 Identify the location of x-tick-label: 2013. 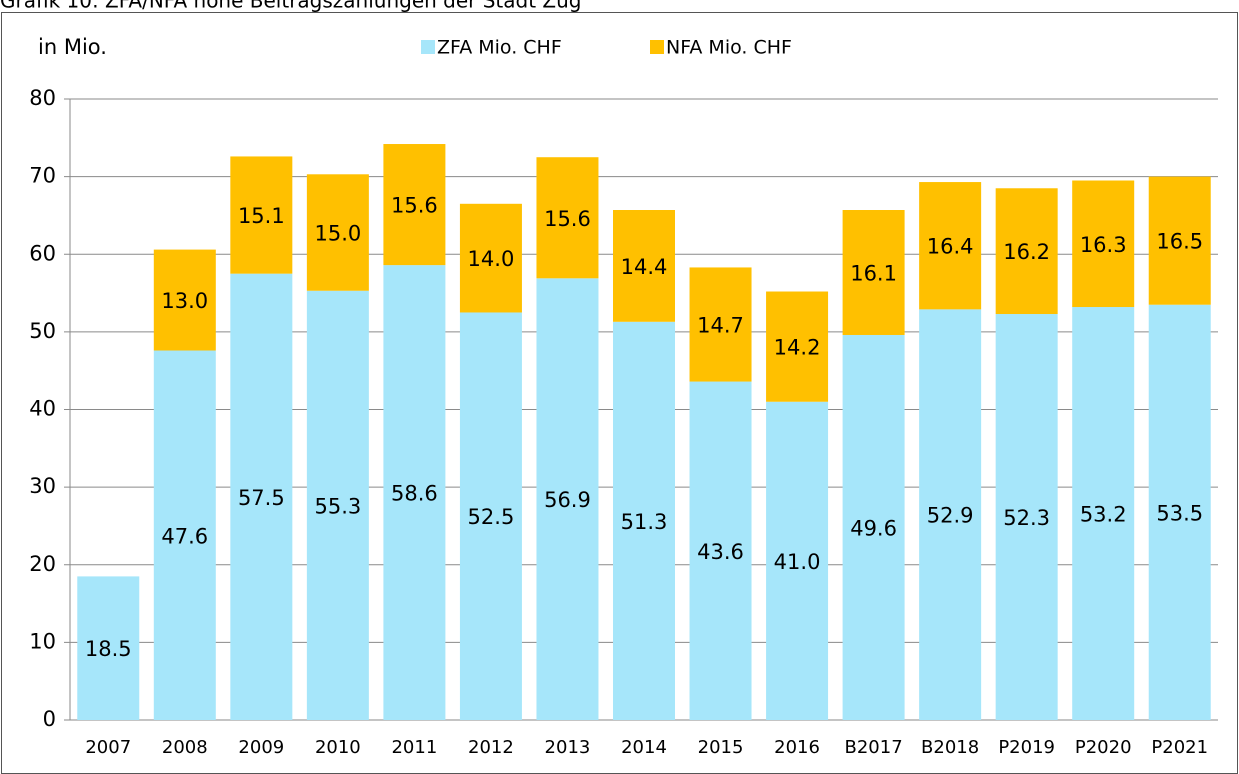
(568, 747).